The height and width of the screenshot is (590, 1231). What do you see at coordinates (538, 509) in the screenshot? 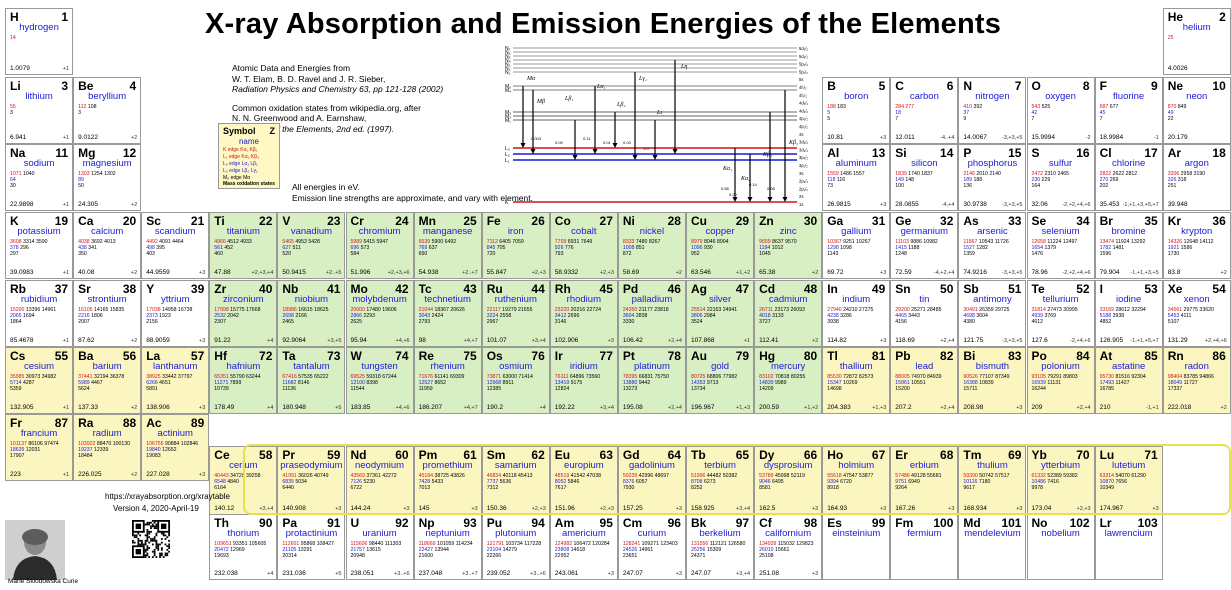
I see `oxidation-states: +2,+3` at bounding box center [538, 509].